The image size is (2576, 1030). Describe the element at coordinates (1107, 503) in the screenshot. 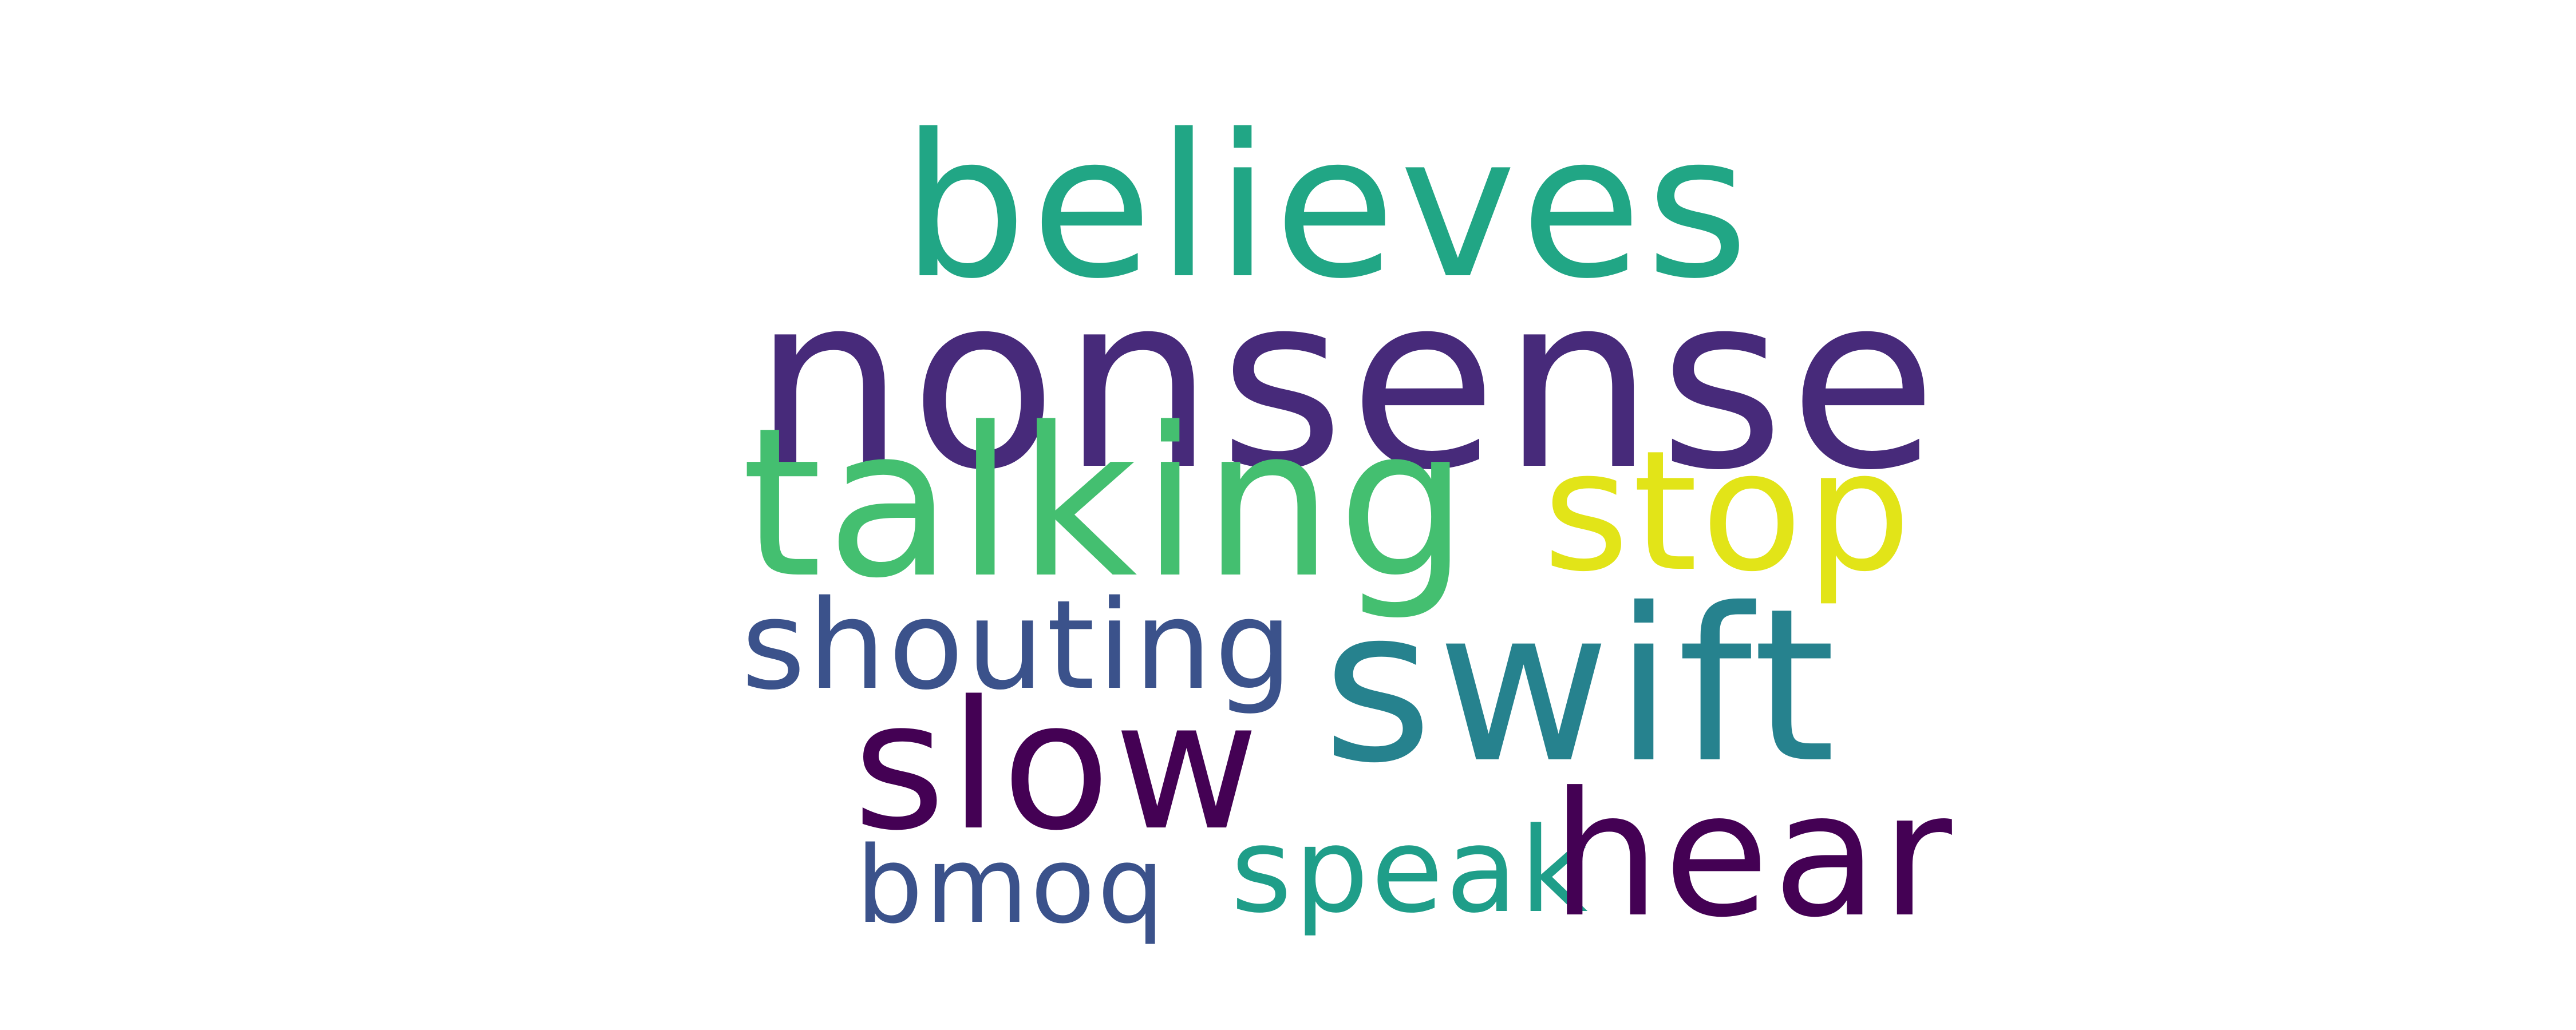

I see `word-talking: talking` at that location.